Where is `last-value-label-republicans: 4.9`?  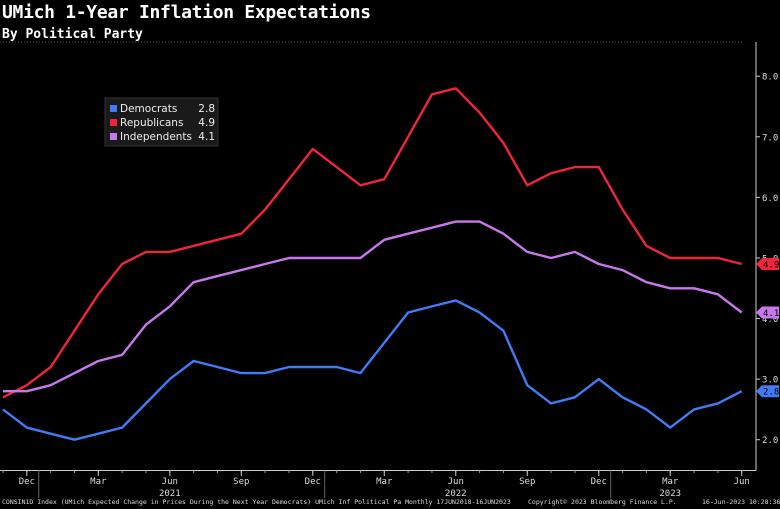 last-value-label-republicans: 4.9 is located at coordinates (771, 266).